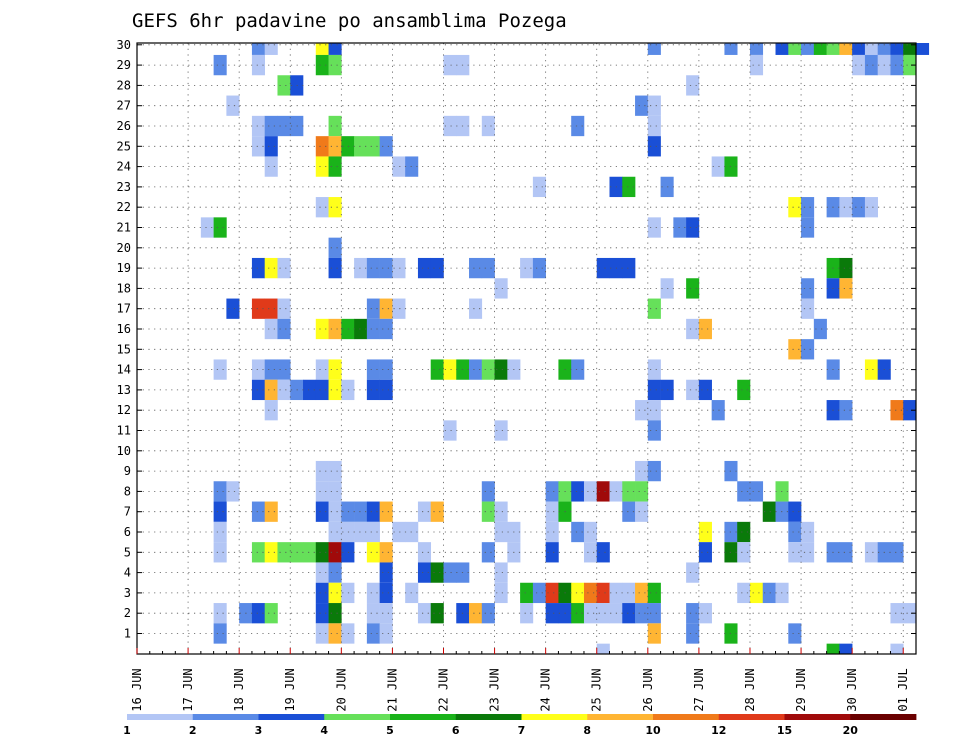  What do you see at coordinates (587, 730) in the screenshot?
I see `colorbar-label: 8` at bounding box center [587, 730].